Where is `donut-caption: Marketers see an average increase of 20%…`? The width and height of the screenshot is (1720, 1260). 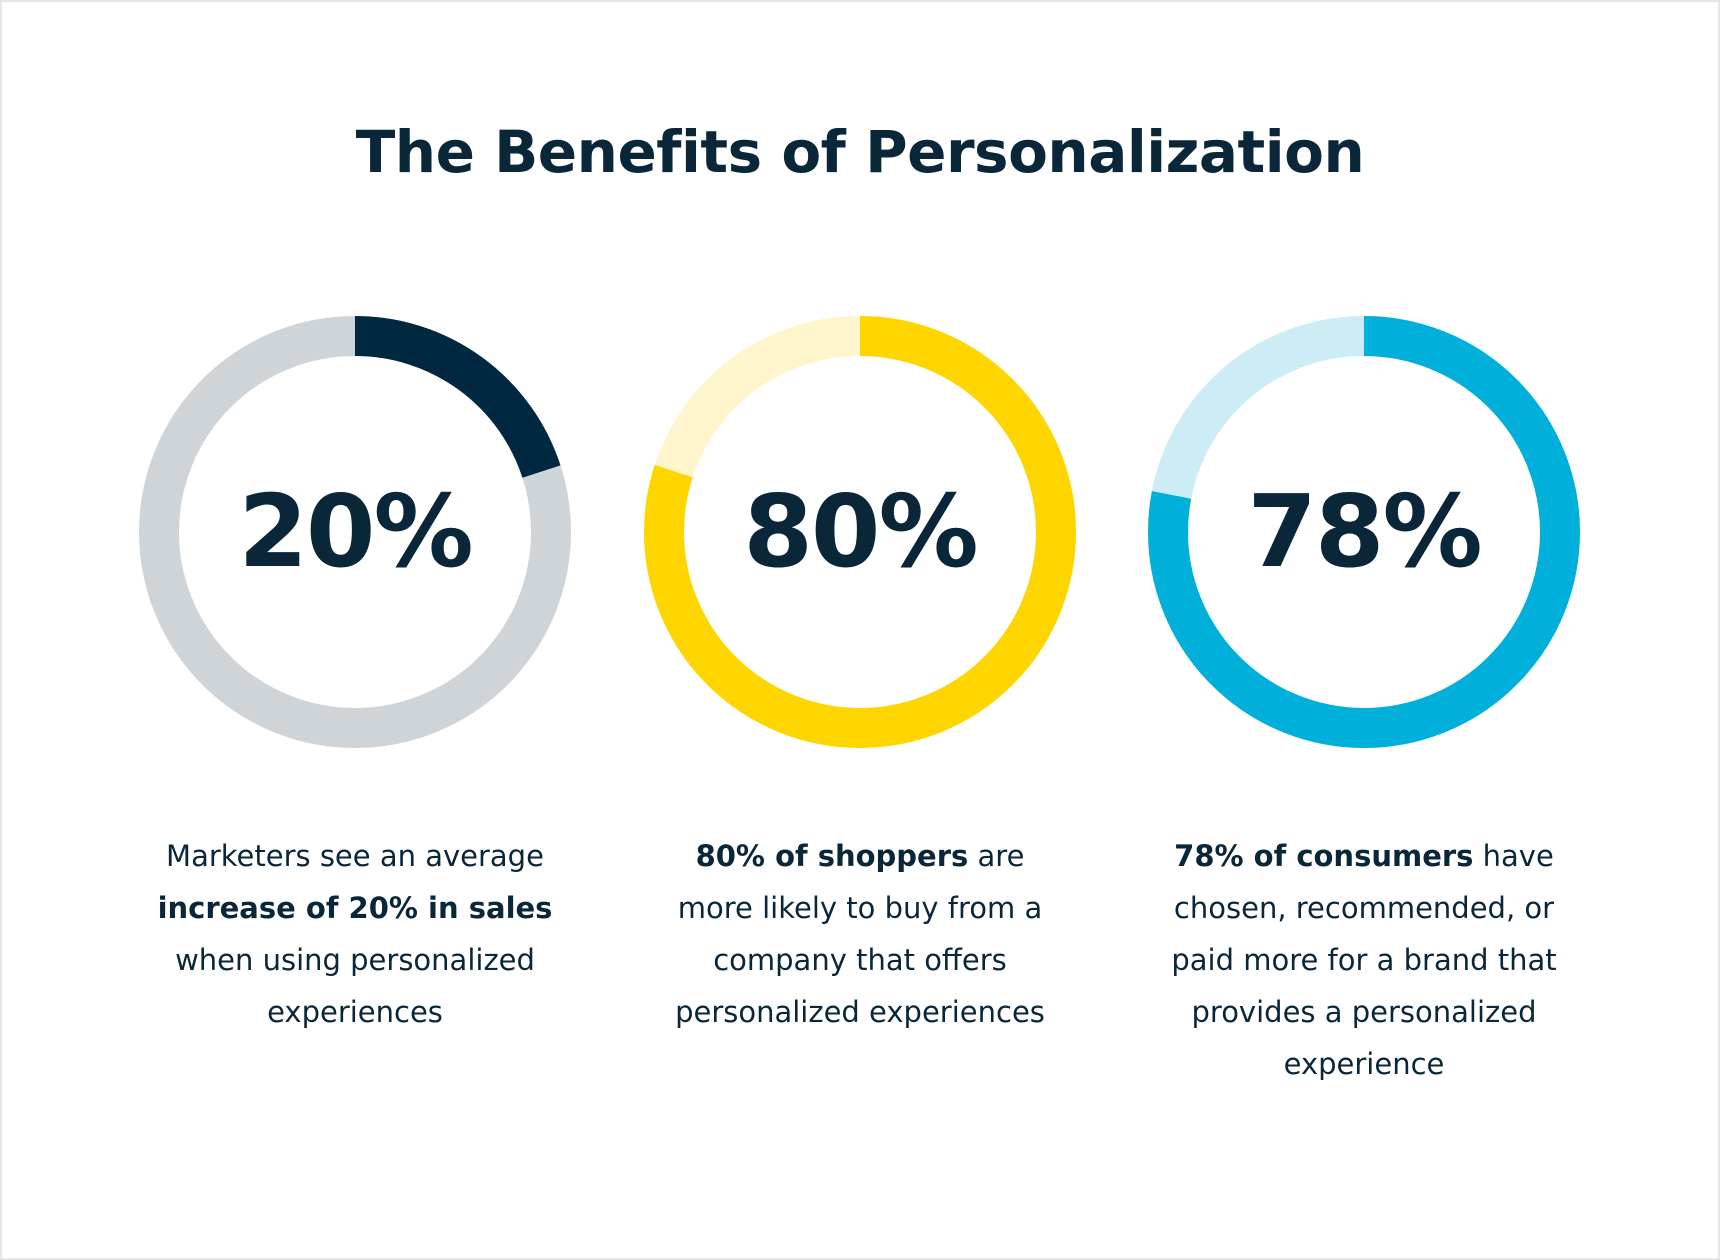 donut-caption: Marketers see an average increase of 20%… is located at coordinates (355, 934).